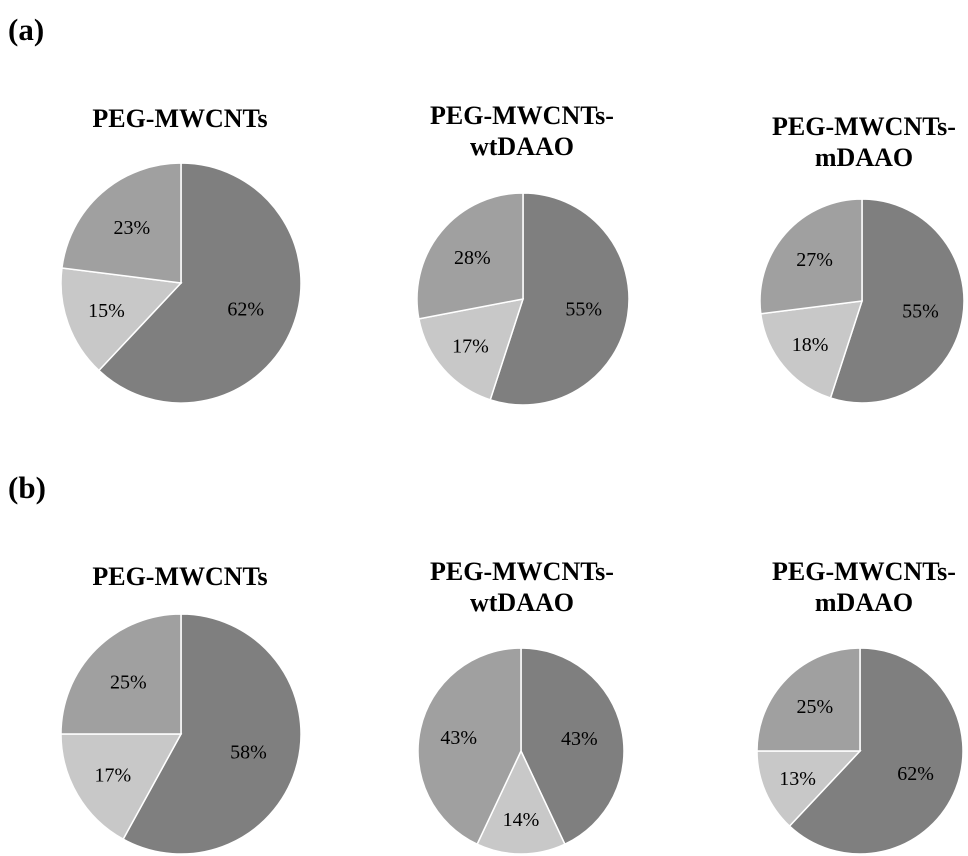 This screenshot has width=968, height=856. What do you see at coordinates (861, 587) in the screenshot?
I see `pie-b3-title: PEG-MWCNTs-mDAAO` at bounding box center [861, 587].